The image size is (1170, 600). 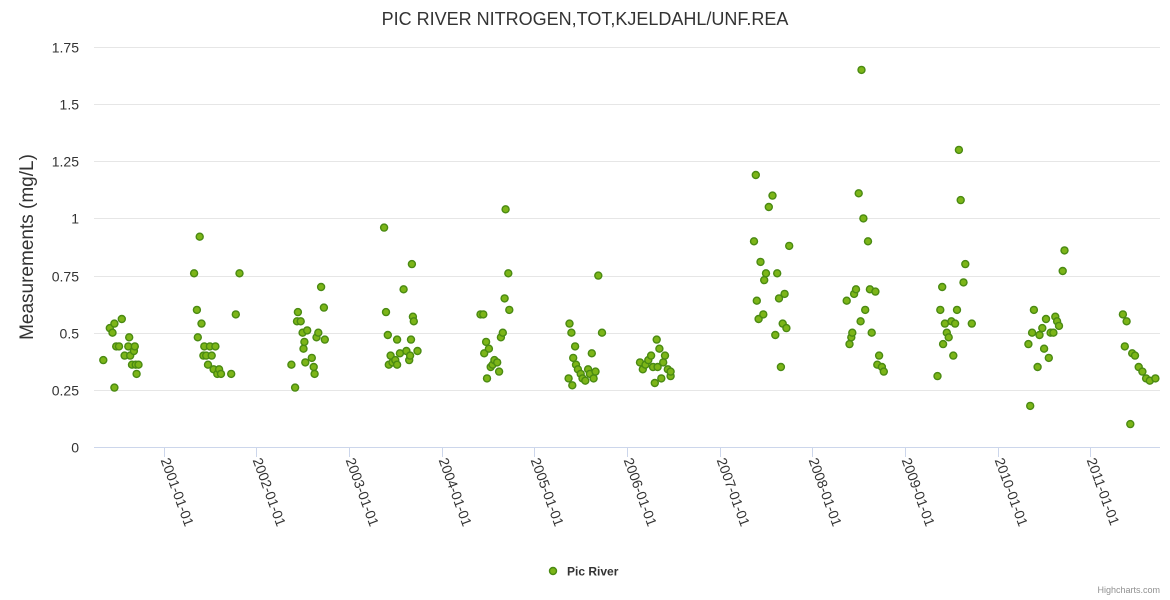 What do you see at coordinates (593, 572) in the screenshot?
I see `legend-label: Pic River` at bounding box center [593, 572].